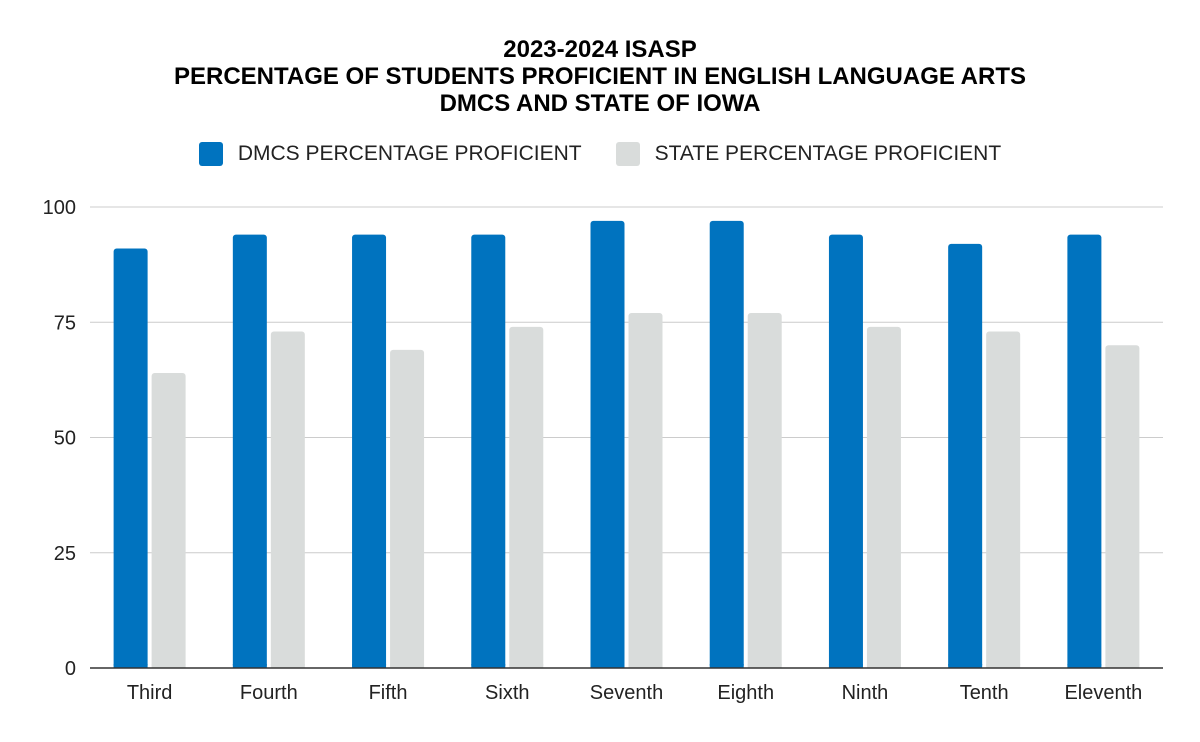 This screenshot has height=742, width=1200. I want to click on y-tick-label: 100, so click(59, 208).